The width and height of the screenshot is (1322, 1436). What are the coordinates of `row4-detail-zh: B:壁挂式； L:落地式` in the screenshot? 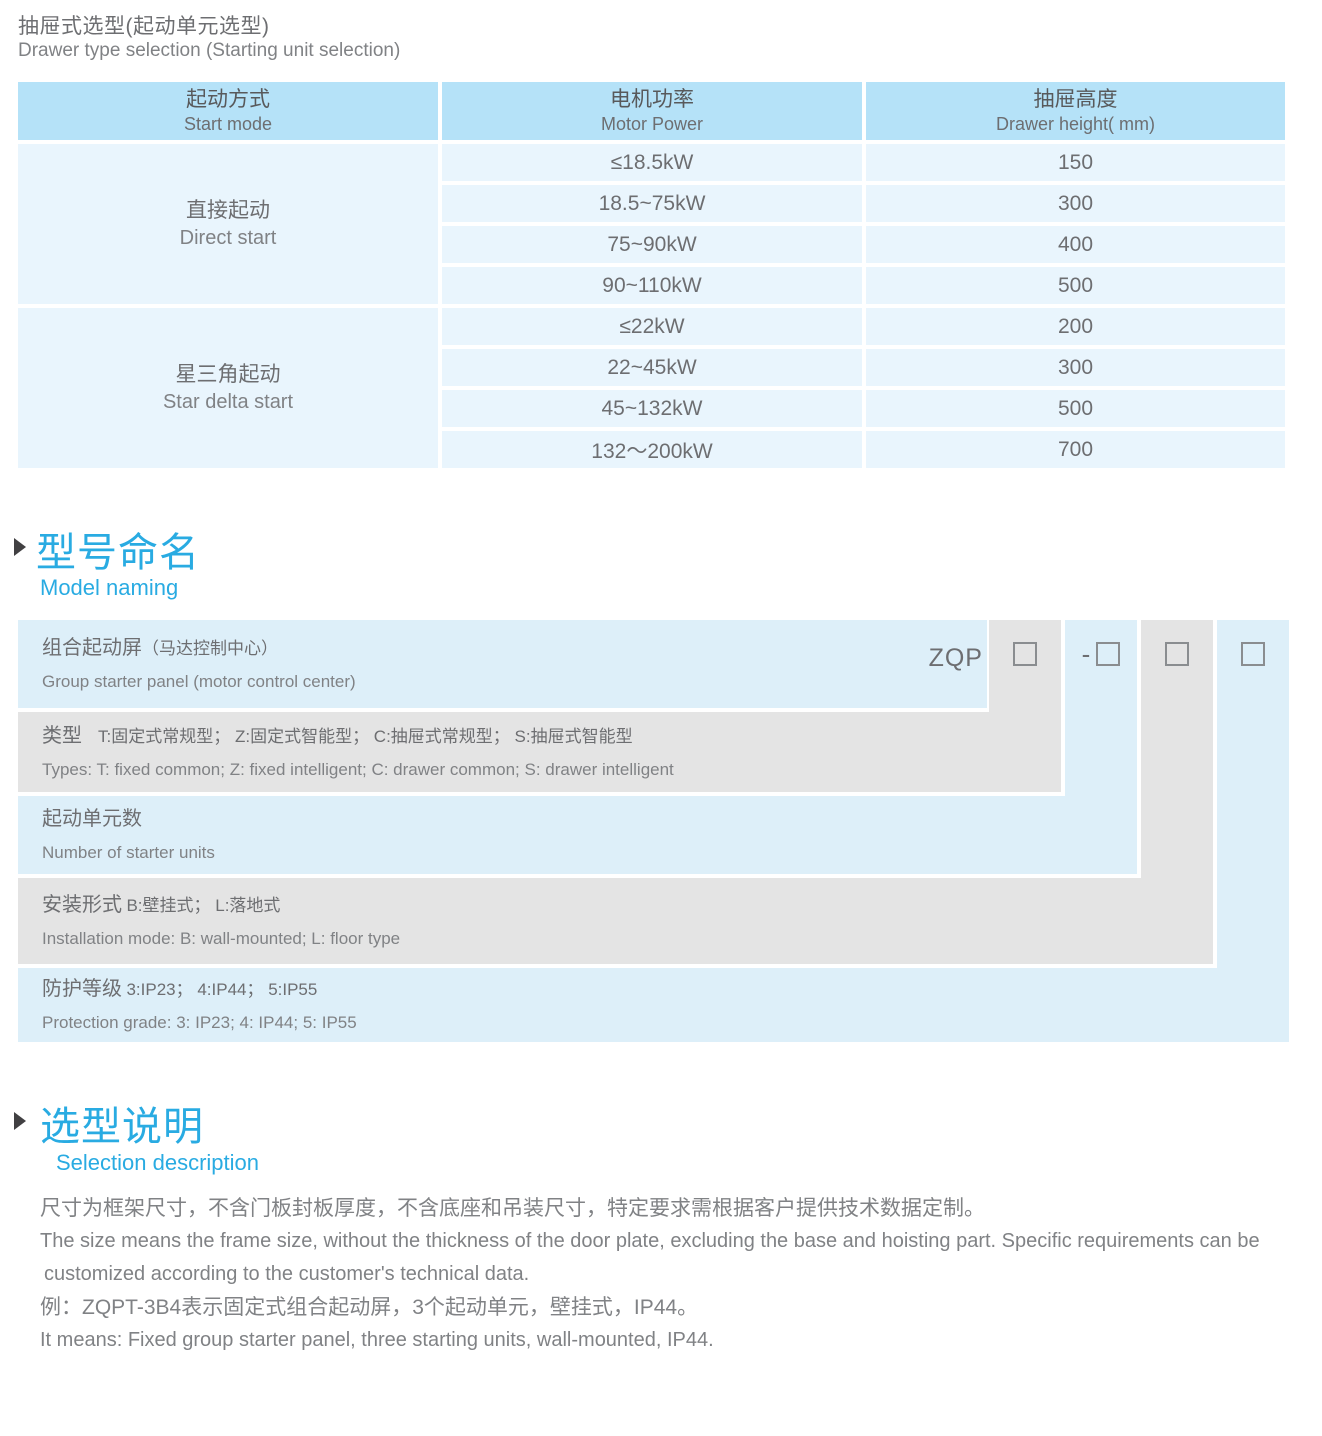 It's located at (203, 905).